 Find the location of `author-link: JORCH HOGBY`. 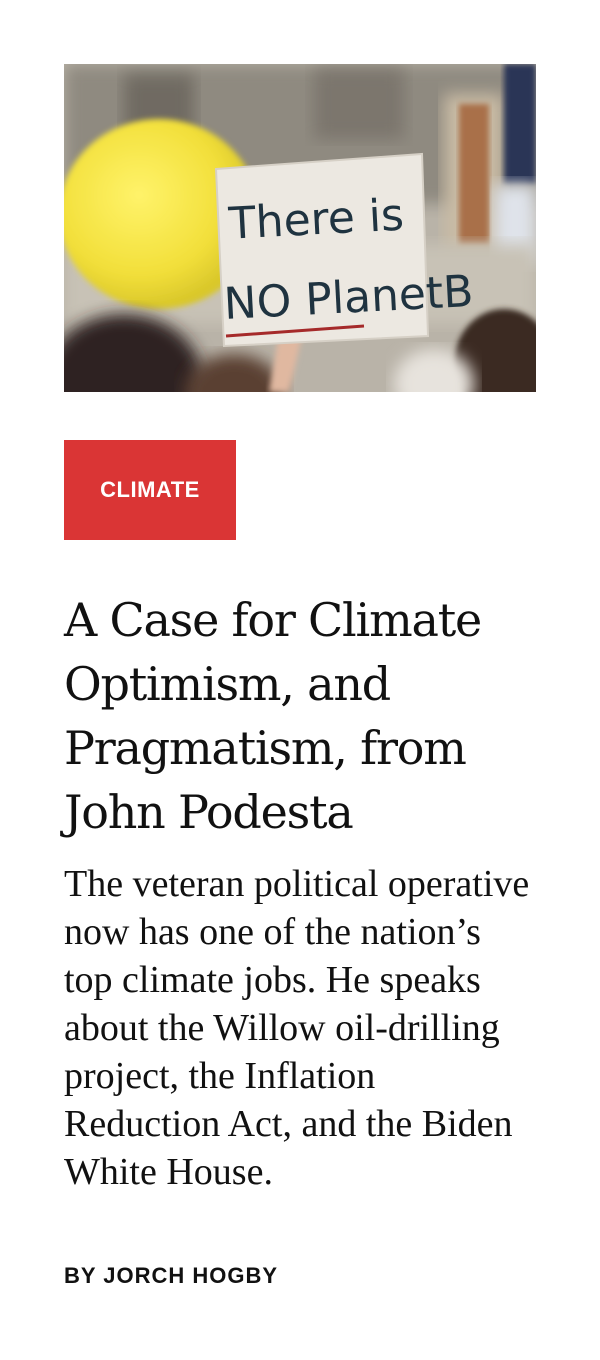

author-link: JORCH HOGBY is located at coordinates (191, 1275).